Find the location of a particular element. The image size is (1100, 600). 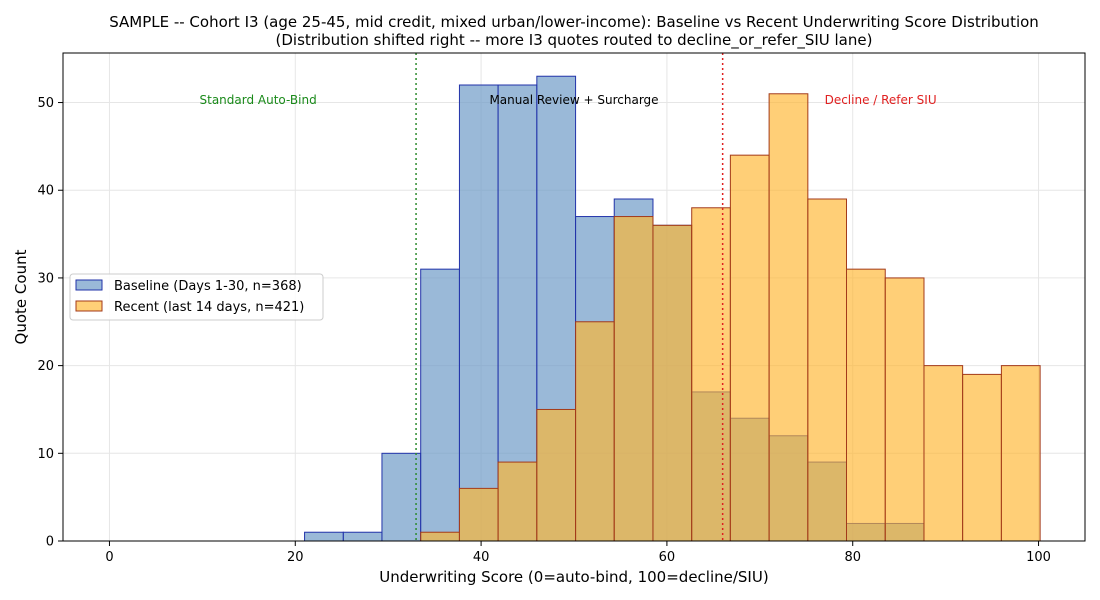

y-tick-label: 40 is located at coordinates (45, 191).